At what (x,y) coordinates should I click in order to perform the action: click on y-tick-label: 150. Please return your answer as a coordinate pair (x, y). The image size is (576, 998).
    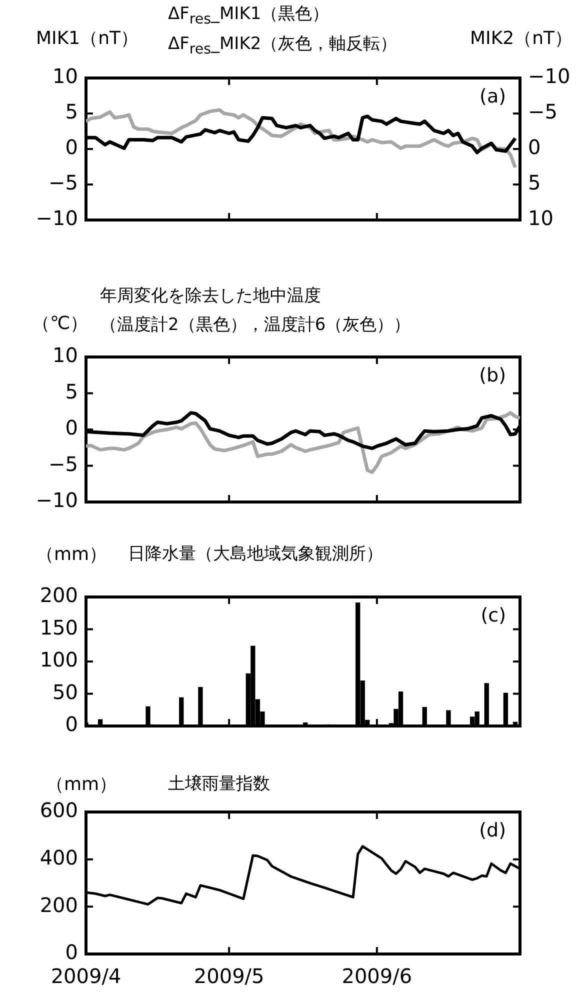
    Looking at the image, I should click on (59, 627).